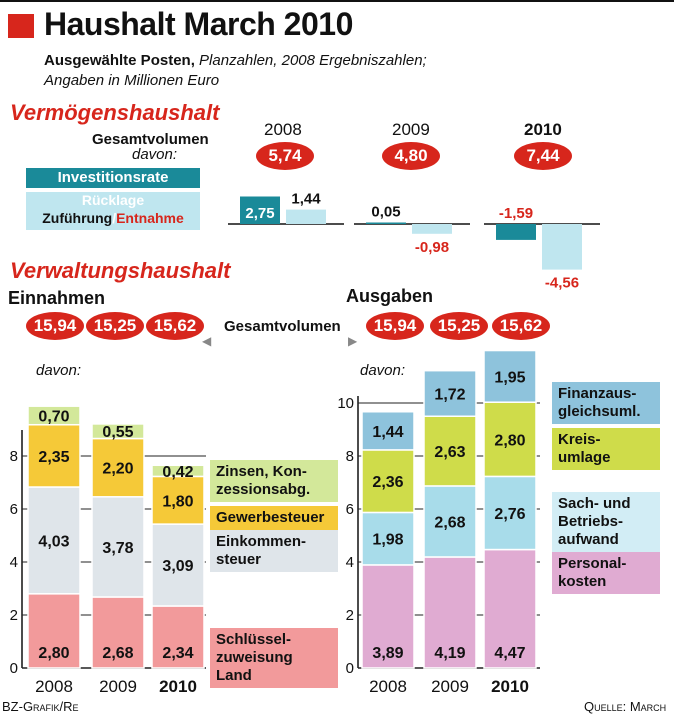 The width and height of the screenshot is (674, 720). What do you see at coordinates (54, 631) in the screenshot?
I see `ein-bar-0-2008` at bounding box center [54, 631].